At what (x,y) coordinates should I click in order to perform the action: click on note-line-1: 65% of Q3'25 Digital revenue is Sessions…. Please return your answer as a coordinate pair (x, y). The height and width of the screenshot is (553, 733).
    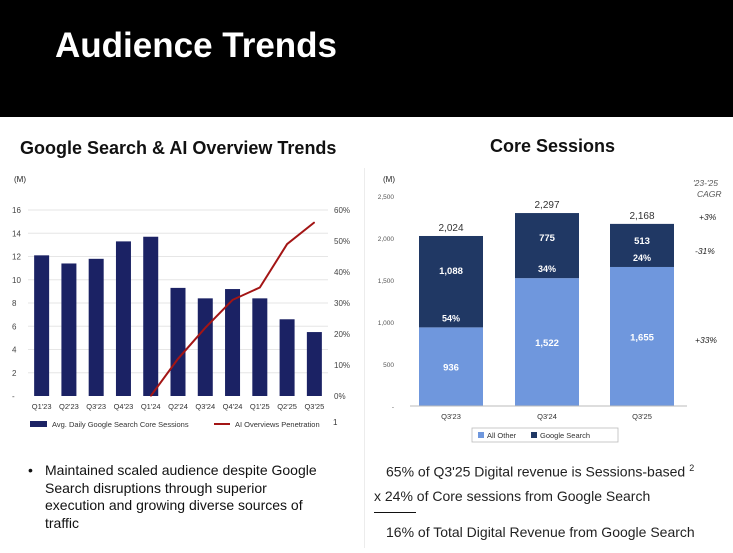
    Looking at the image, I should click on (536, 471).